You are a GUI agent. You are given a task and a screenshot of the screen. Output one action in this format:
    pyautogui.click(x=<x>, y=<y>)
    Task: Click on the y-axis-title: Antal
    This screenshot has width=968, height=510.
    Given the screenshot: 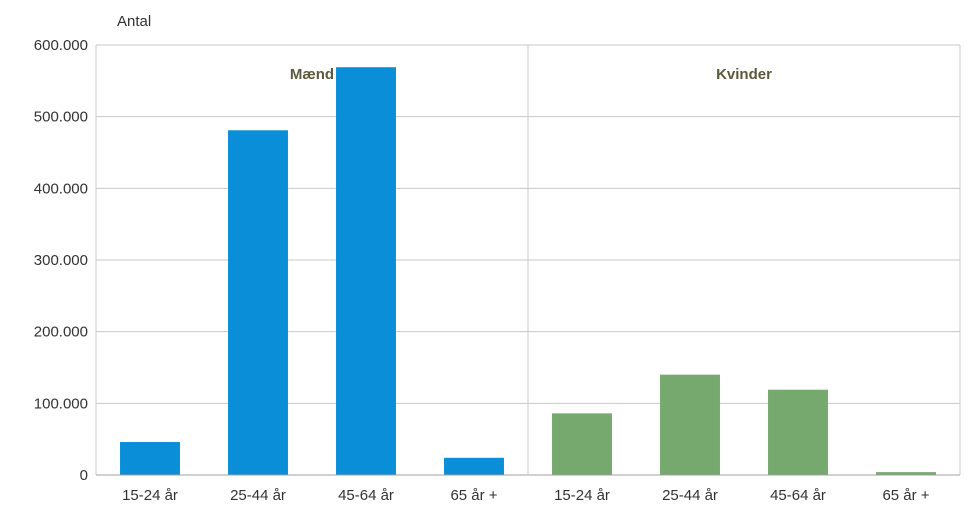 What is the action you would take?
    pyautogui.click(x=134, y=21)
    